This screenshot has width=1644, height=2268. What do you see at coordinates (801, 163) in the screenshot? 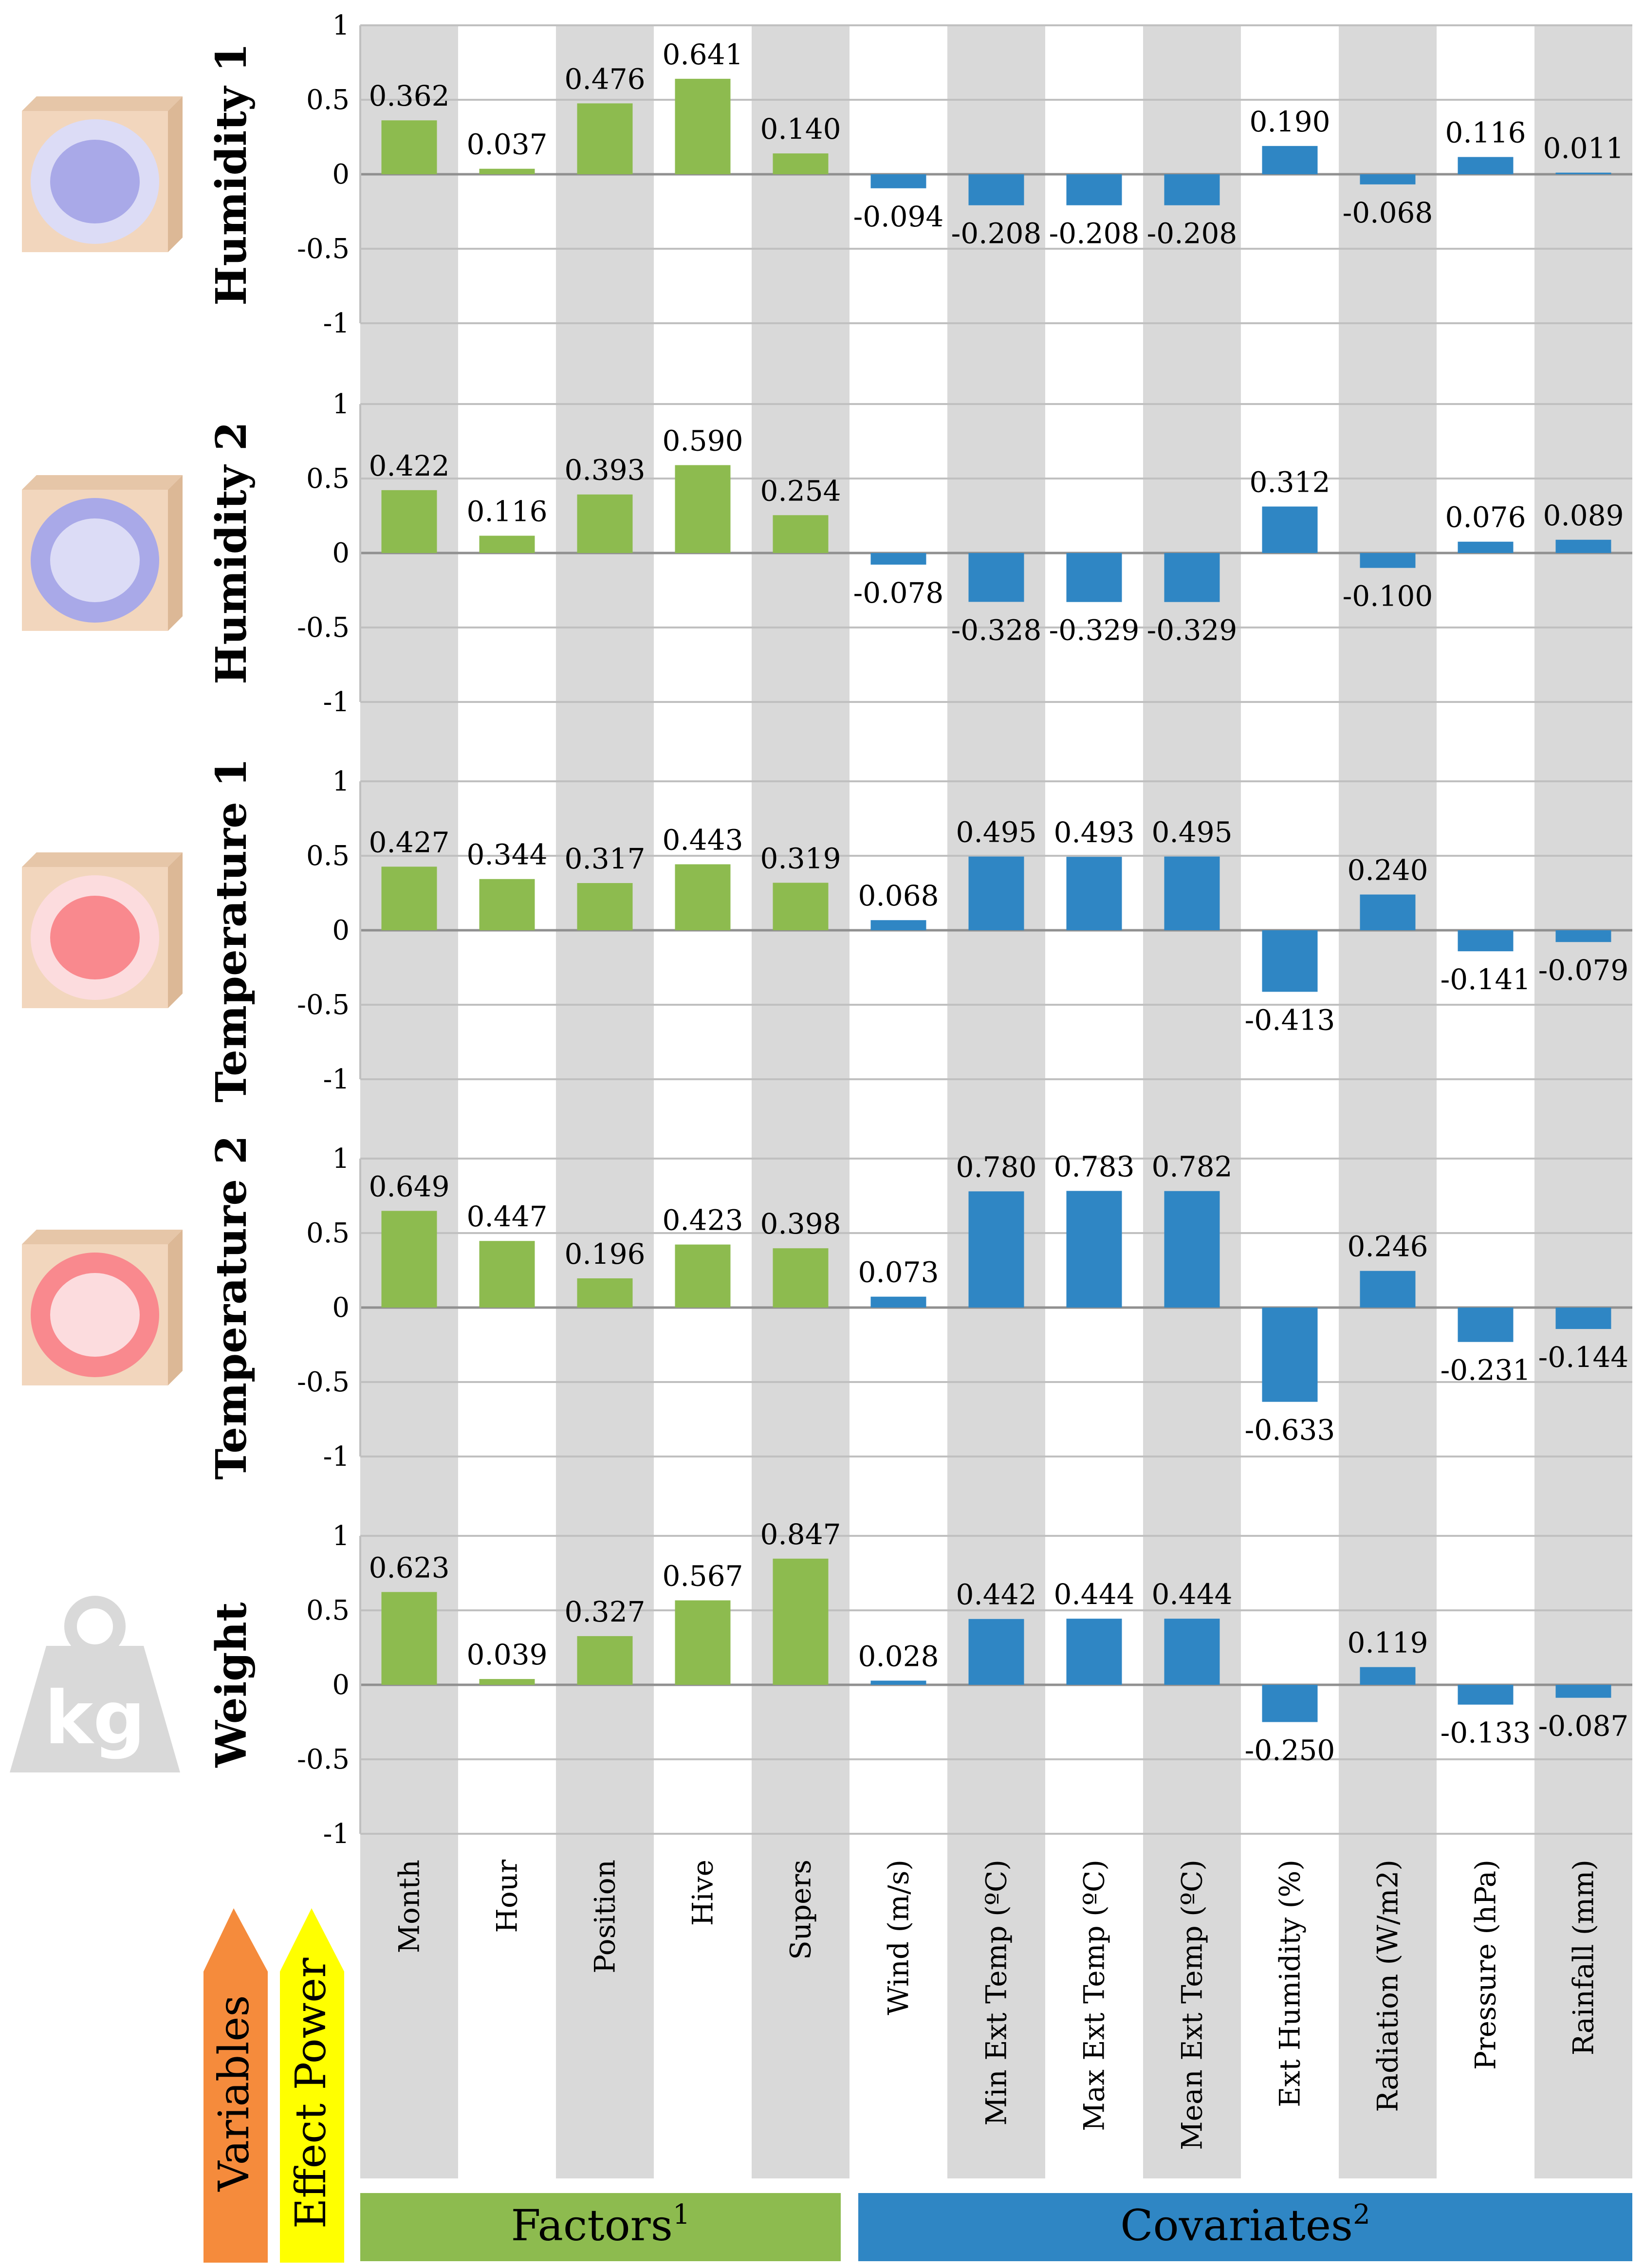
I see `bar-humidity-1-supers` at bounding box center [801, 163].